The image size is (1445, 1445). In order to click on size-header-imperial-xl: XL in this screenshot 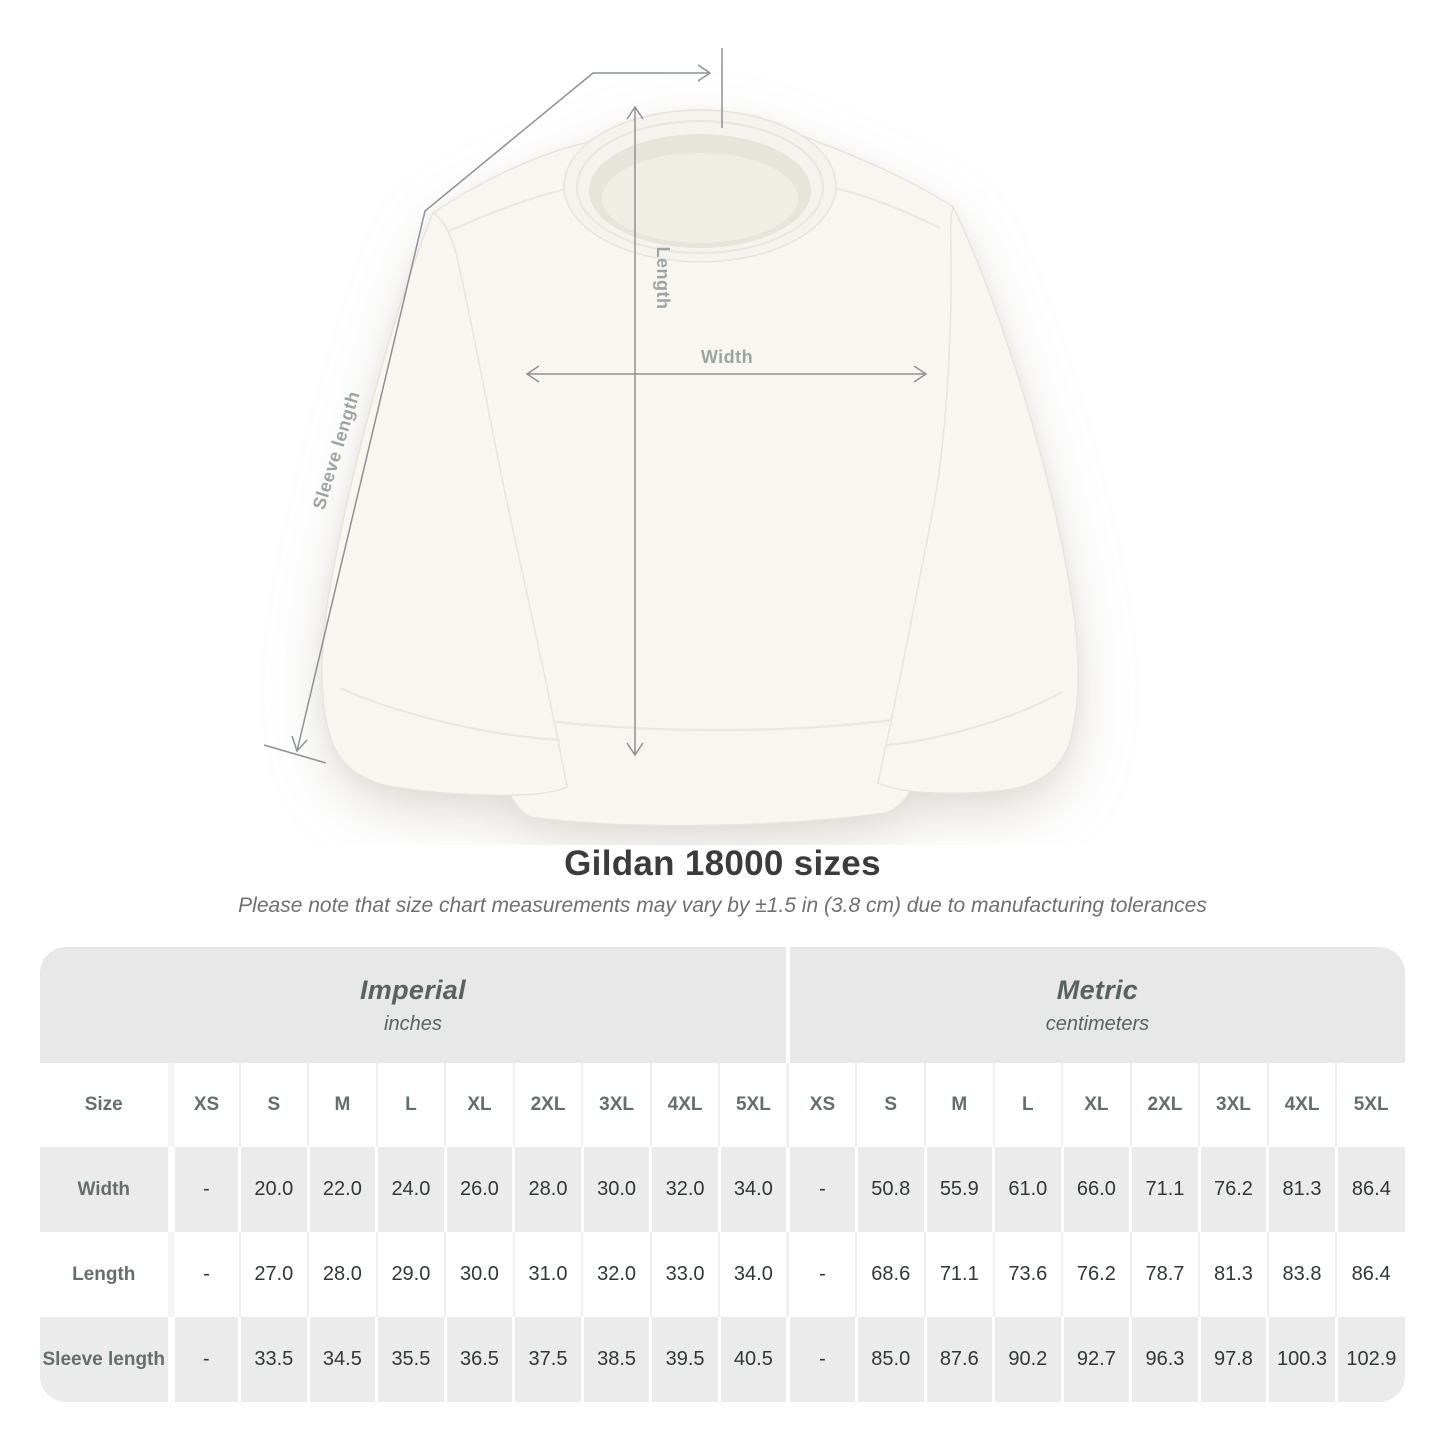, I will do `click(479, 1105)`.